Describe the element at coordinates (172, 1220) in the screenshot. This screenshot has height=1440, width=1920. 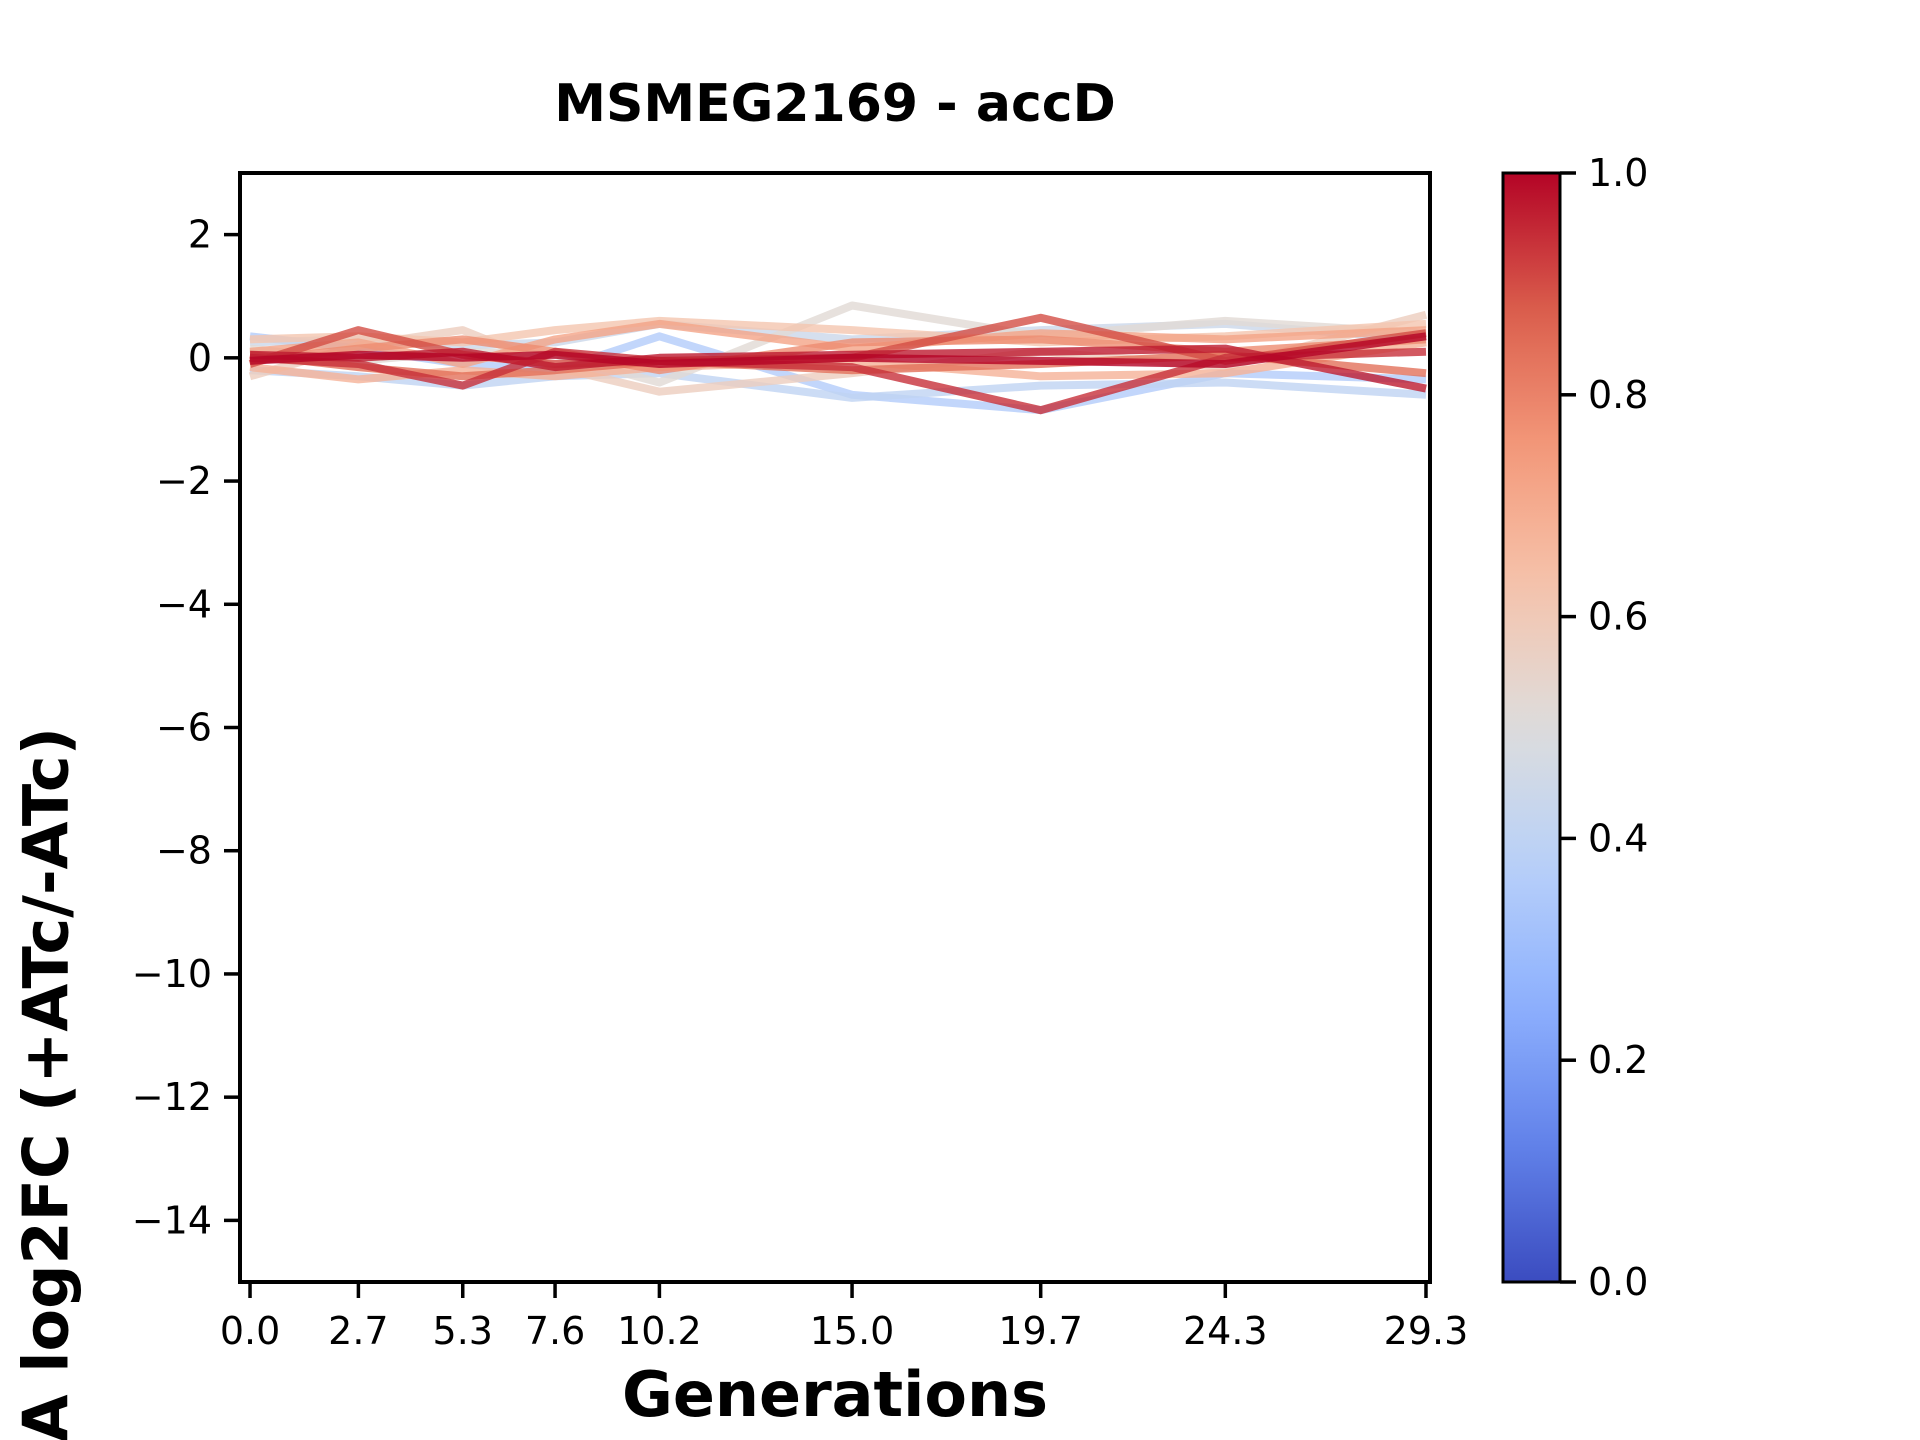
I see `y-tick-label: −14` at that location.